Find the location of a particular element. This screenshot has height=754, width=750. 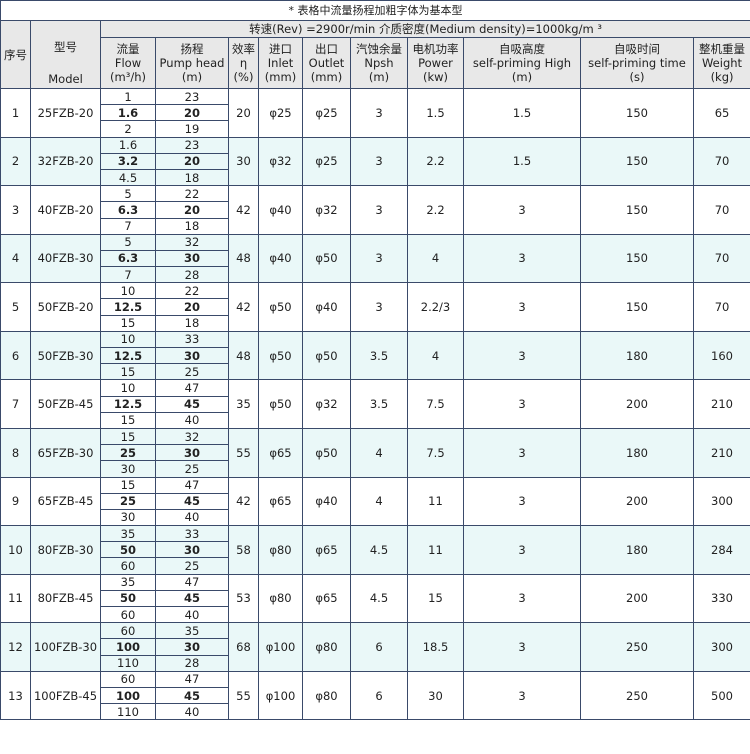

cell-power: 1.5 is located at coordinates (435, 113).